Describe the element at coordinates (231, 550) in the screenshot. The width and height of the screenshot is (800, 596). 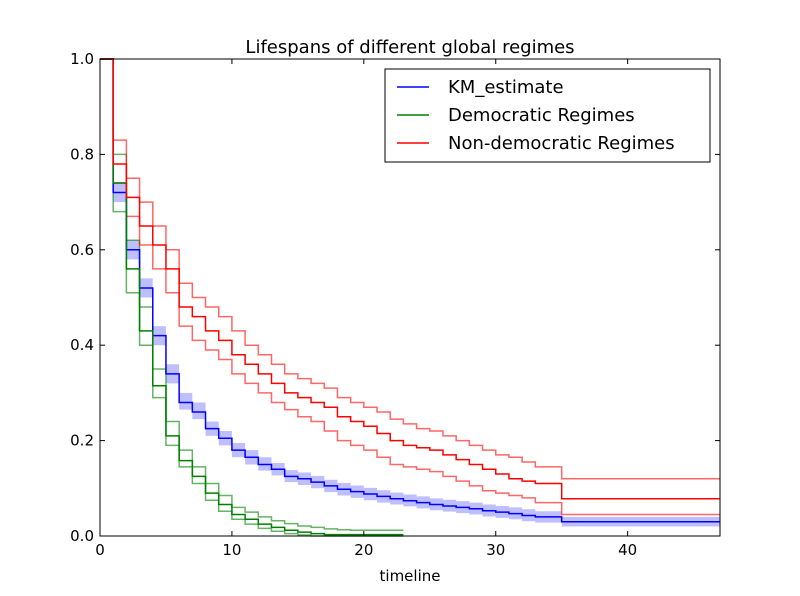
I see `x-tick-label: 10` at that location.